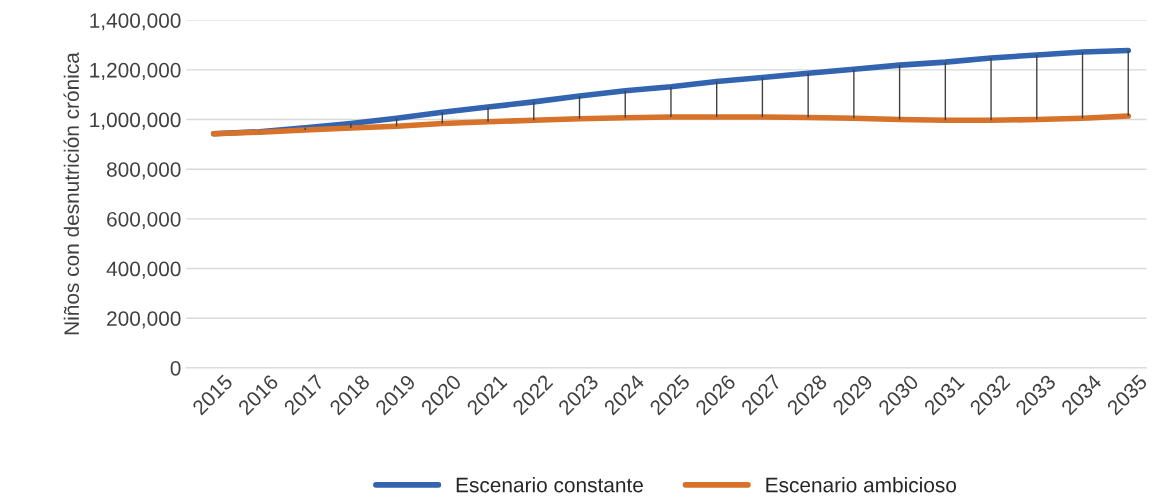  What do you see at coordinates (135, 71) in the screenshot?
I see `y-tick-label: 1,200,000` at bounding box center [135, 71].